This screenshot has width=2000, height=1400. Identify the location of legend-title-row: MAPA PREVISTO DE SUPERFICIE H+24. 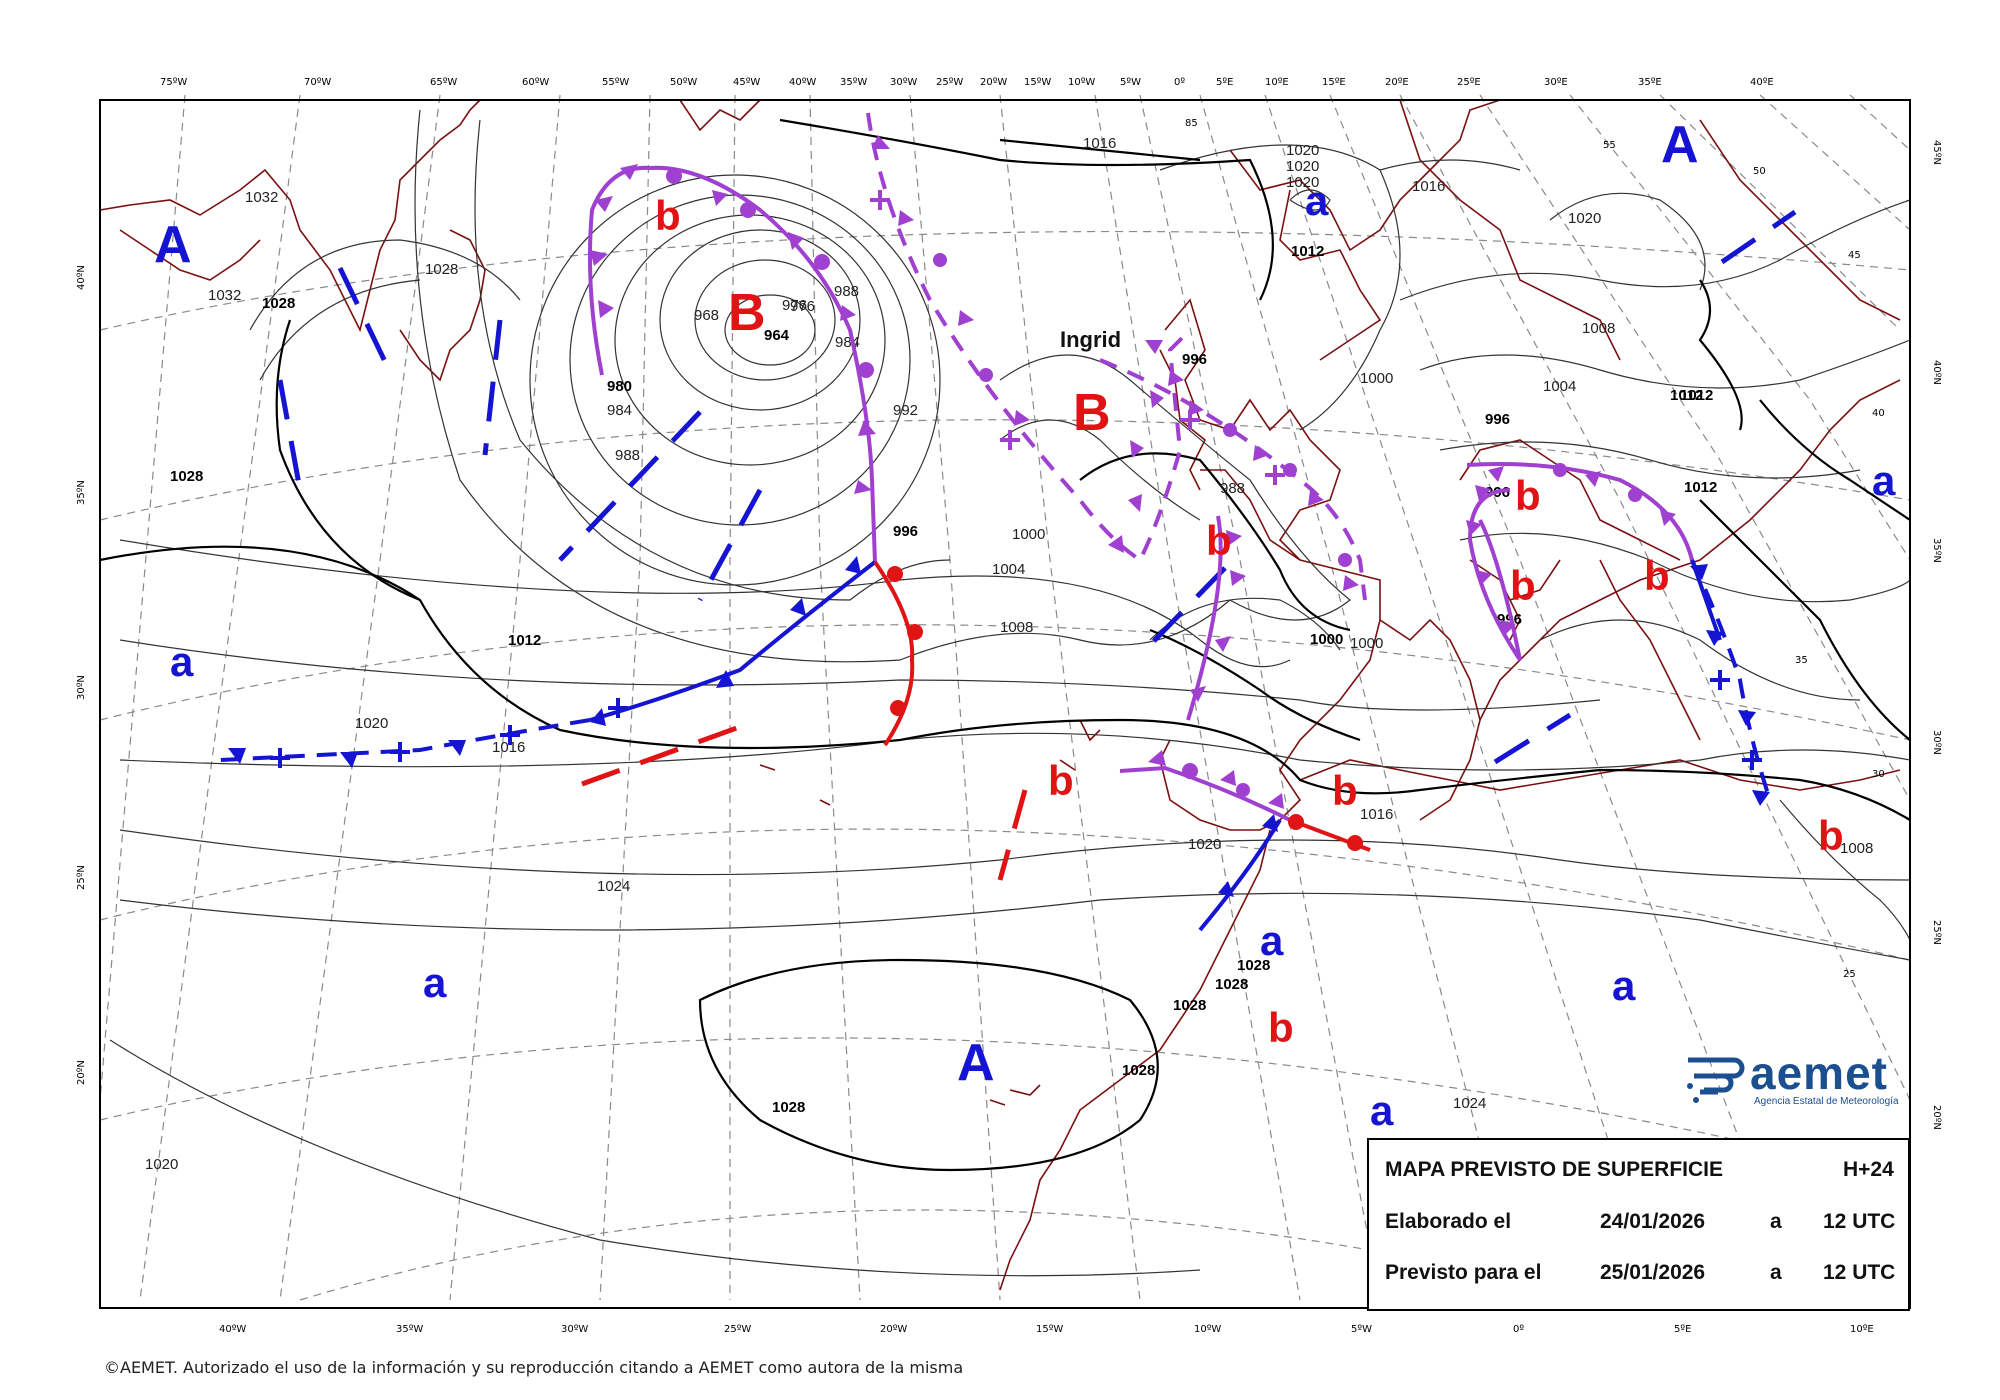
(1639, 1172).